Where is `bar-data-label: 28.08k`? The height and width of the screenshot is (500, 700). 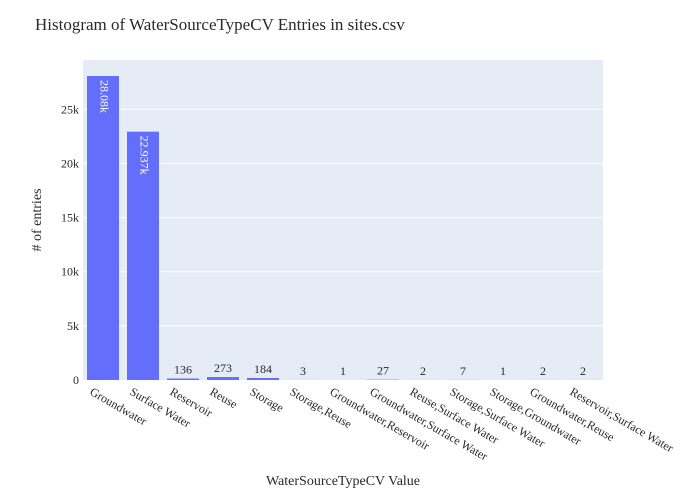 bar-data-label: 28.08k is located at coordinates (104, 96).